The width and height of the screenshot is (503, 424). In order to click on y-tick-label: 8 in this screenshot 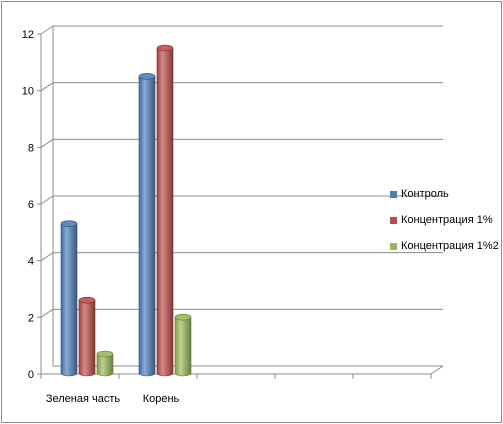, I will do `click(31, 148)`.